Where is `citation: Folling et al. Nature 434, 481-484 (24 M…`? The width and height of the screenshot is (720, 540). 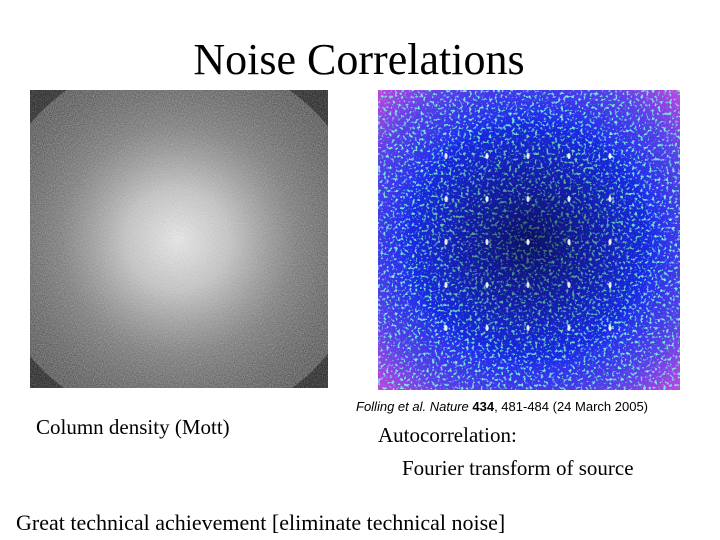
citation: Folling et al. Nature 434, 481-484 (24 M… is located at coordinates (502, 407).